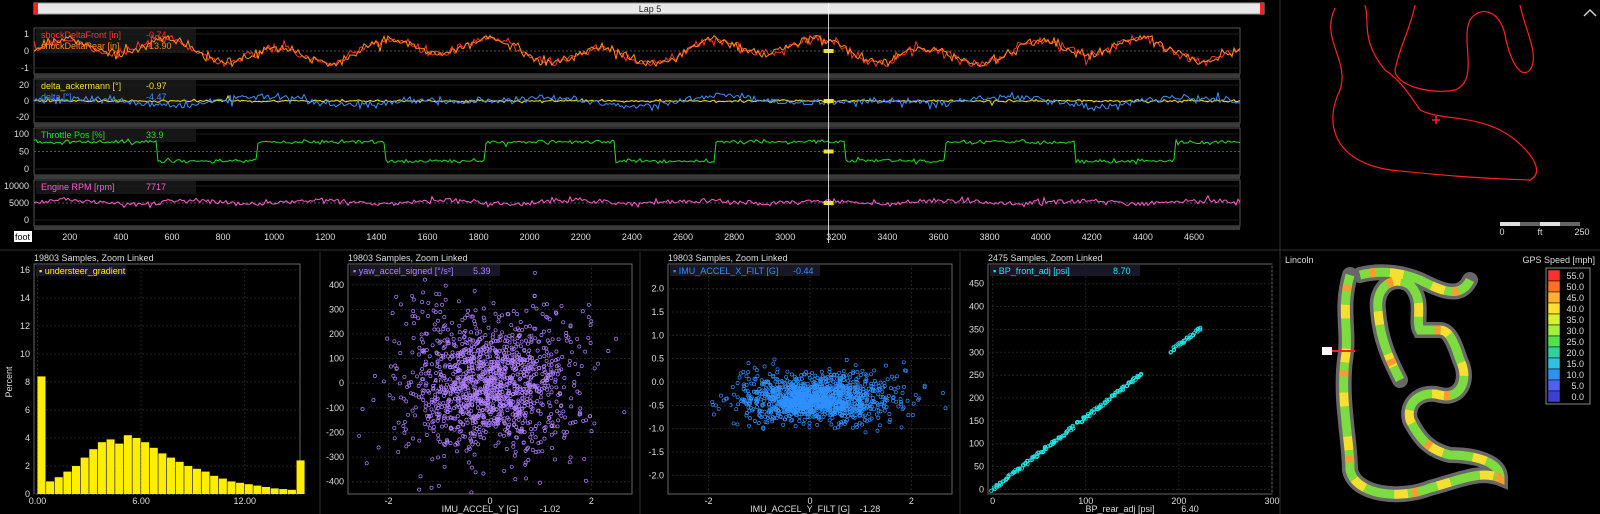  What do you see at coordinates (1031, 271) in the screenshot?
I see `series-name: ▪ BP_front_adj [psi]` at bounding box center [1031, 271].